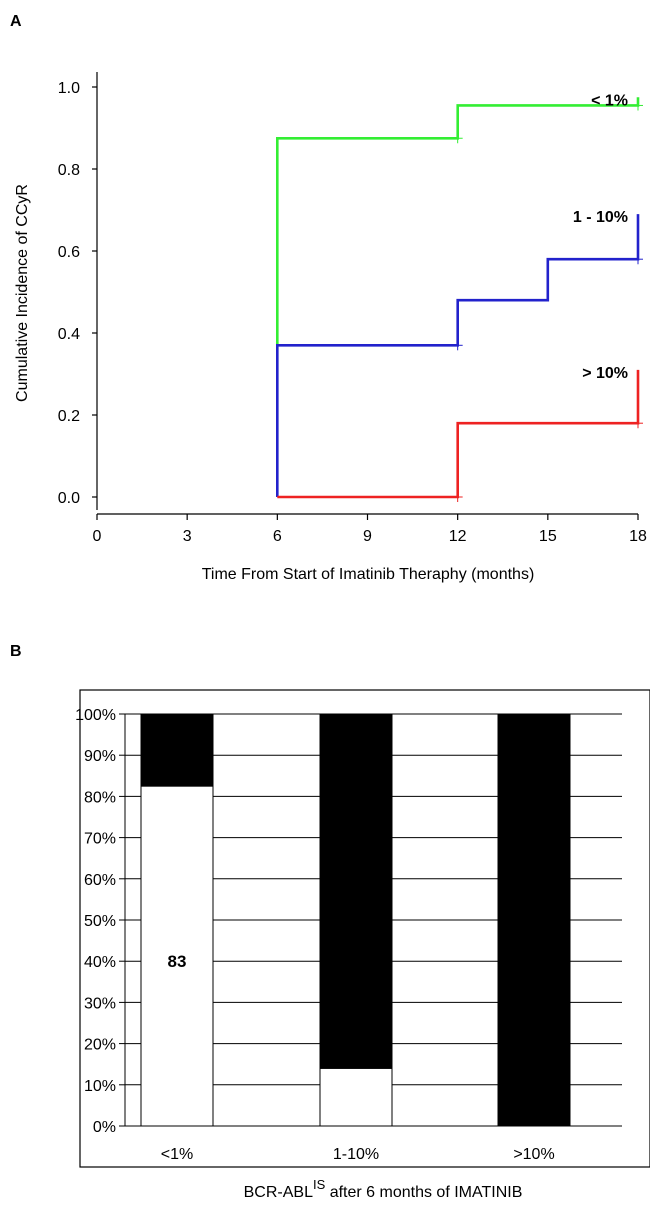 Image resolution: width=650 pixels, height=1207 pixels. Describe the element at coordinates (100, 756) in the screenshot. I see `panel-b-y-tick-label: 90%` at that location.